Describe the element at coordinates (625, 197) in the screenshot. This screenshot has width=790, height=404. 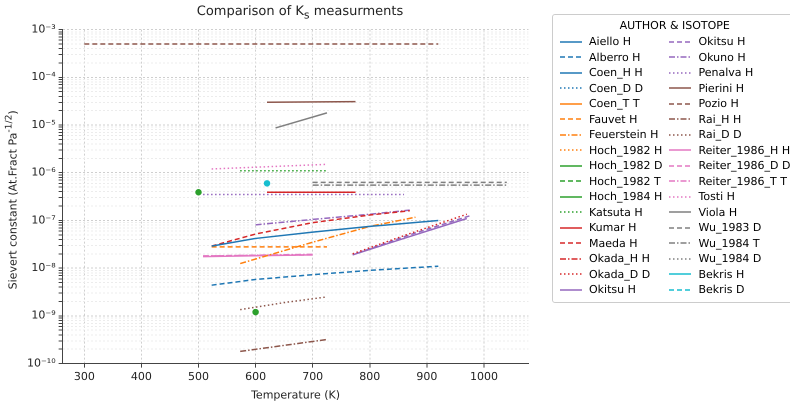
I see `legend-label: Hoch_1984 H` at that location.